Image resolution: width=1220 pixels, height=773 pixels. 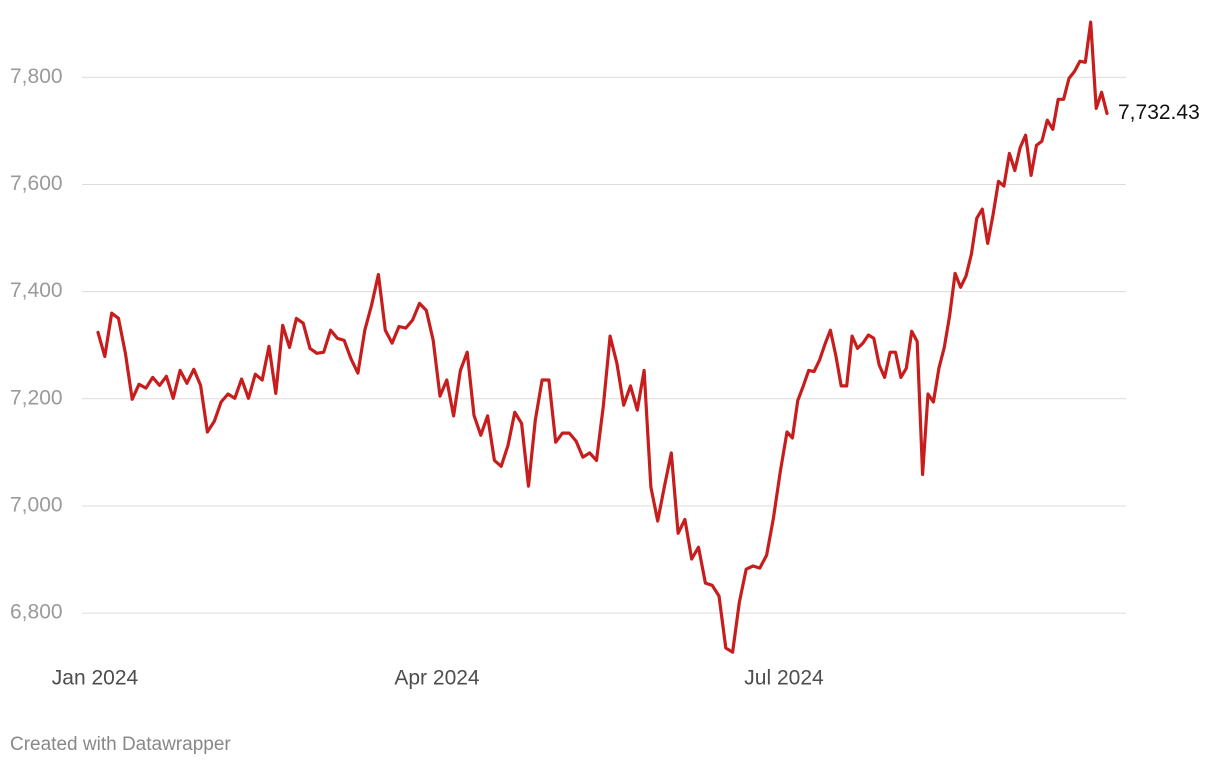 What do you see at coordinates (36, 183) in the screenshot?
I see `y-tick-label: 7,600` at bounding box center [36, 183].